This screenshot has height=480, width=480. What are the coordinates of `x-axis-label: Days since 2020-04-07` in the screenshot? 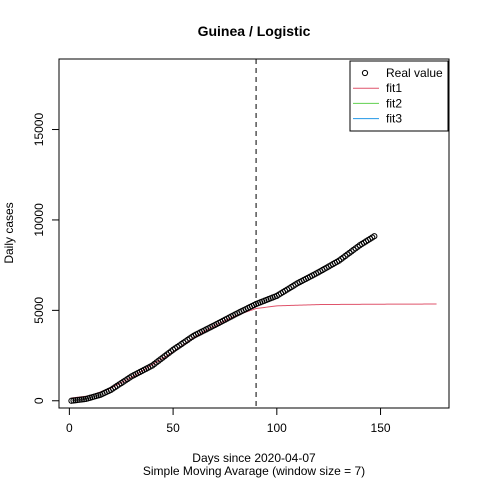 It's located at (254, 458).